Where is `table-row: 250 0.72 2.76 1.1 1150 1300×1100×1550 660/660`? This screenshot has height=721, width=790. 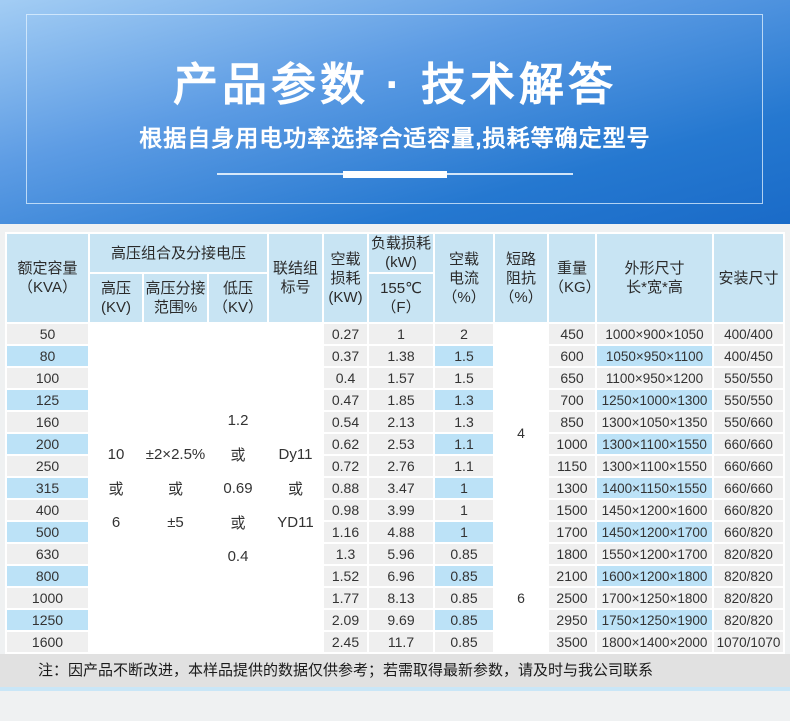
table-row: 250 0.72 2.76 1.1 1150 1300×1100×1550 660/660 is located at coordinates (395, 466).